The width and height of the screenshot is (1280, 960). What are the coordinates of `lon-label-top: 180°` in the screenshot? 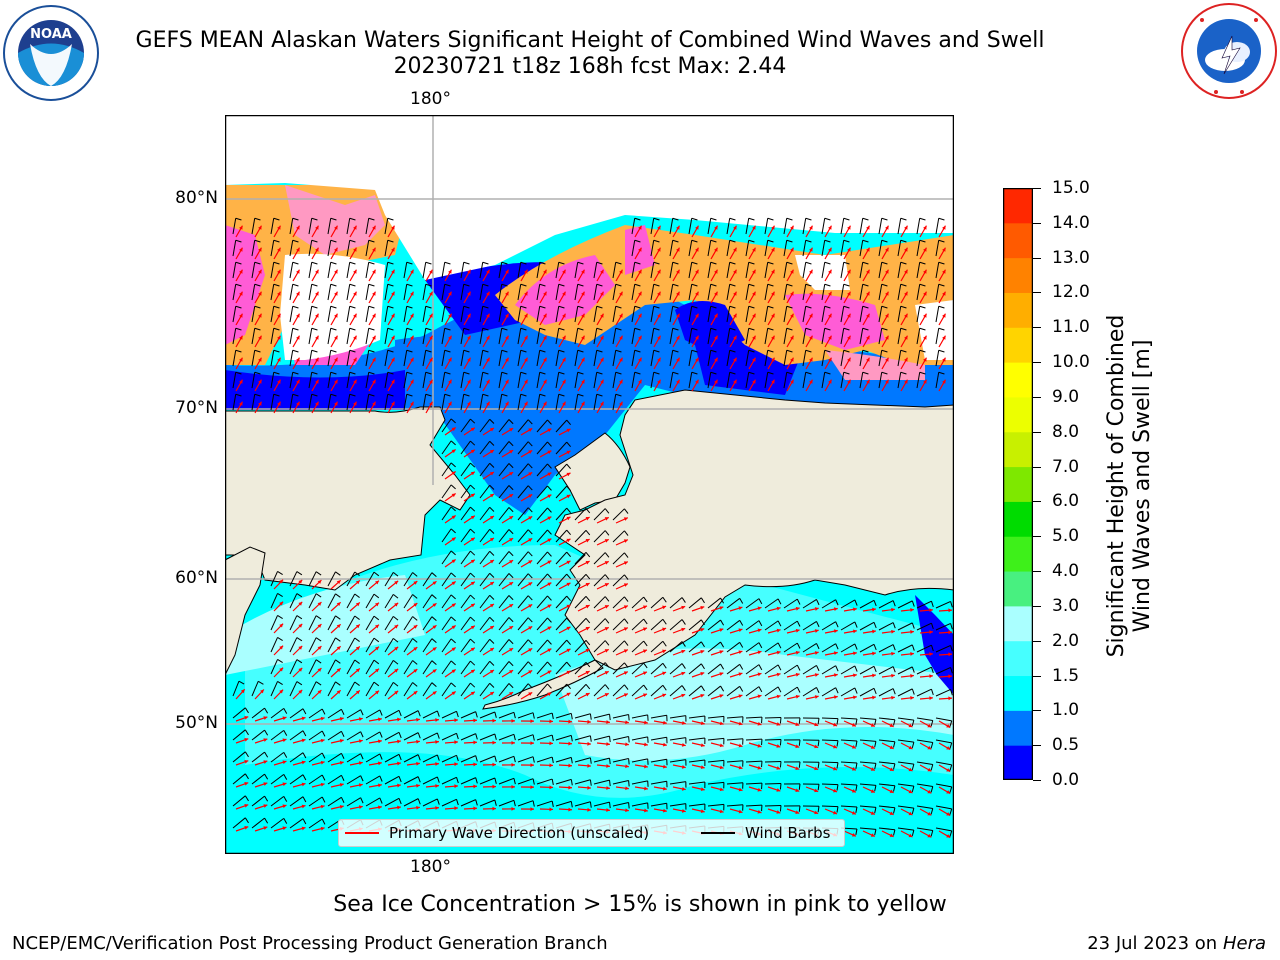 It's located at (430, 99).